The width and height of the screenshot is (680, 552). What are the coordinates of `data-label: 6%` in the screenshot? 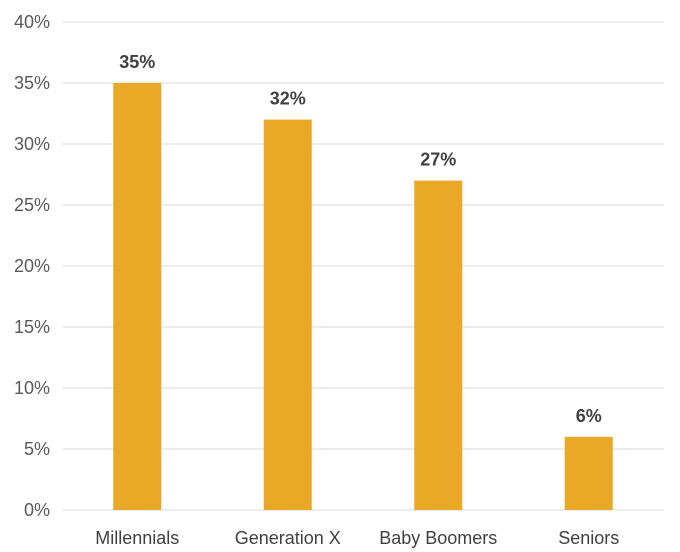 It's located at (589, 416).